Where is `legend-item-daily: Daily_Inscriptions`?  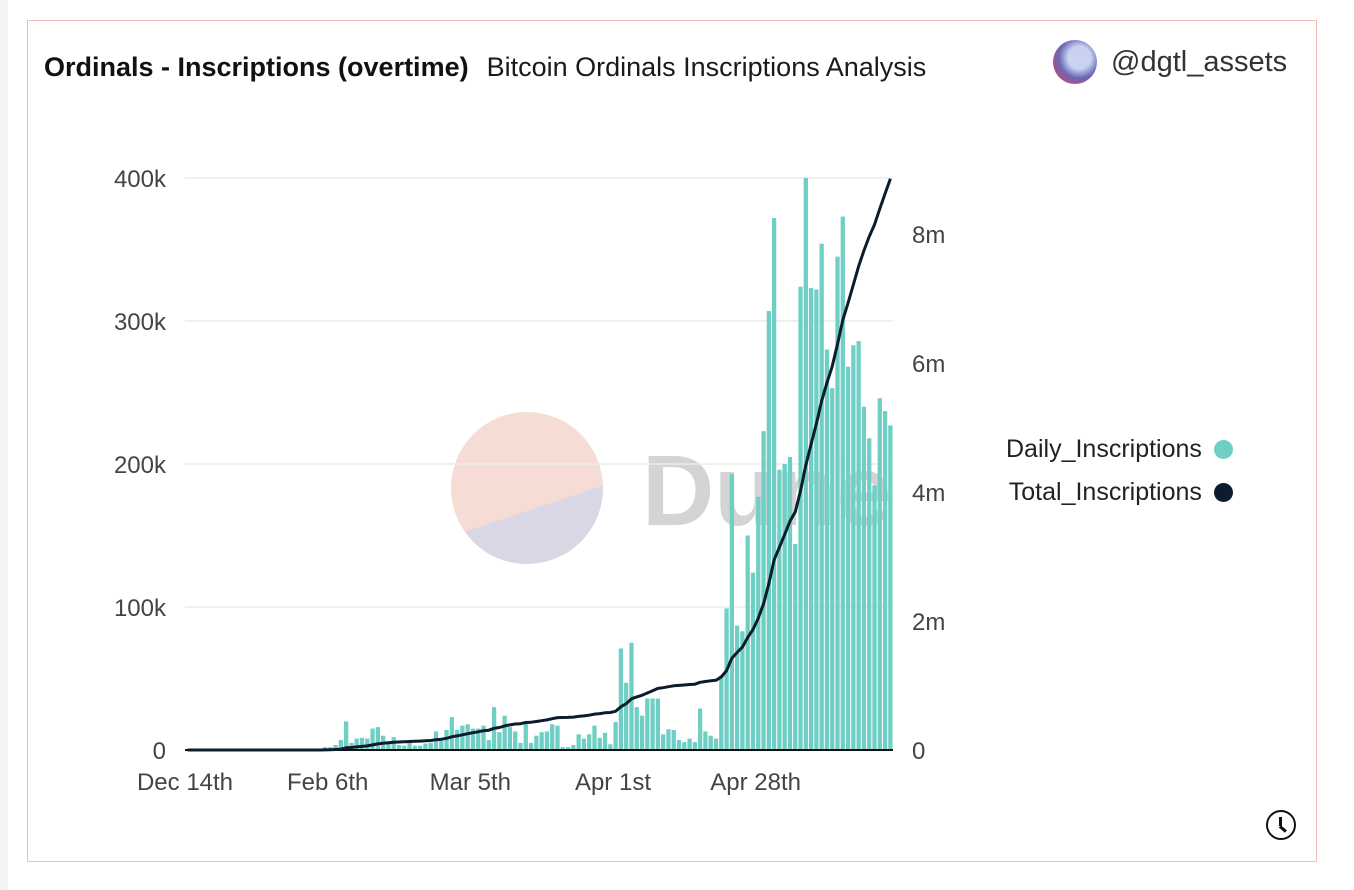
legend-item-daily: Daily_Inscriptions is located at coordinates (1119, 449).